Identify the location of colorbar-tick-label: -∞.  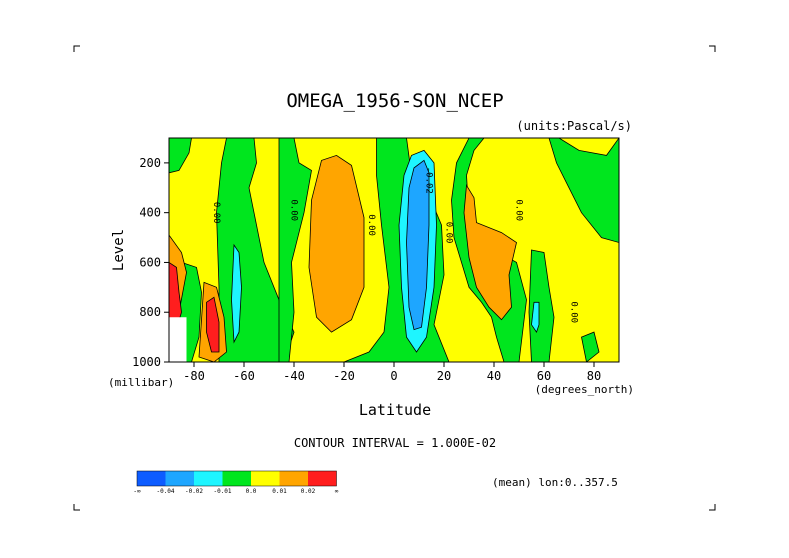
(137, 491).